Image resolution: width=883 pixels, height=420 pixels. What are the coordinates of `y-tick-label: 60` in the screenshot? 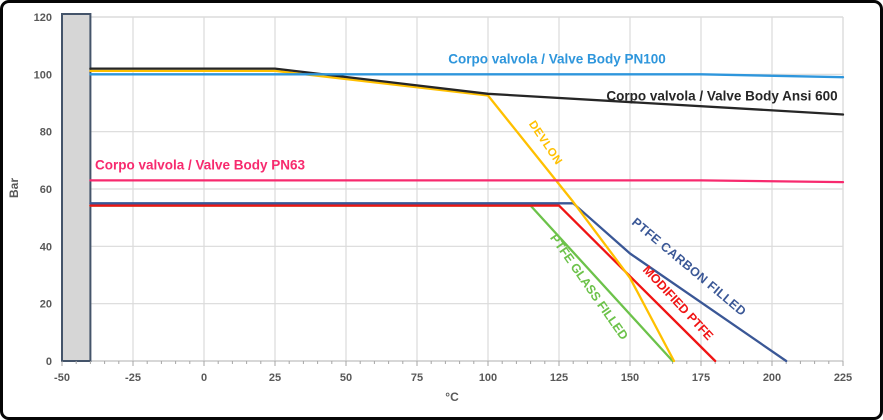 It's located at (46, 190).